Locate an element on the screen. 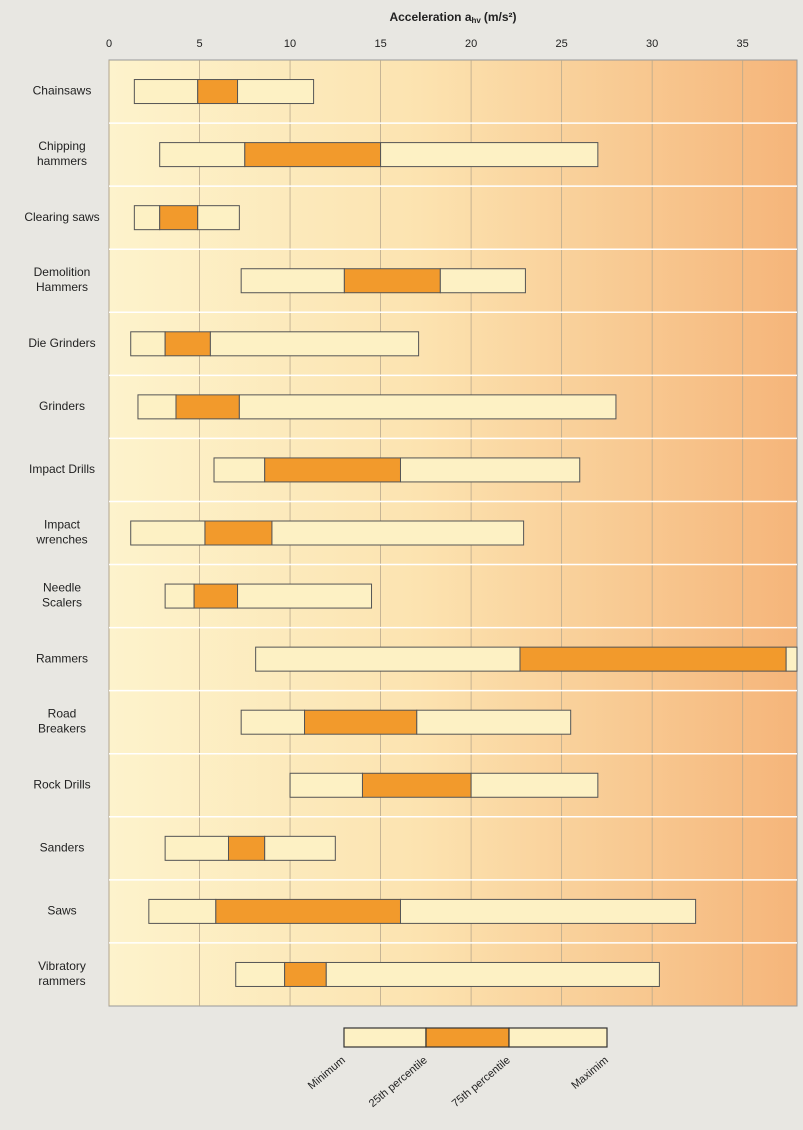 The image size is (803, 1130). category-label-line: Demolition is located at coordinates (62, 272).